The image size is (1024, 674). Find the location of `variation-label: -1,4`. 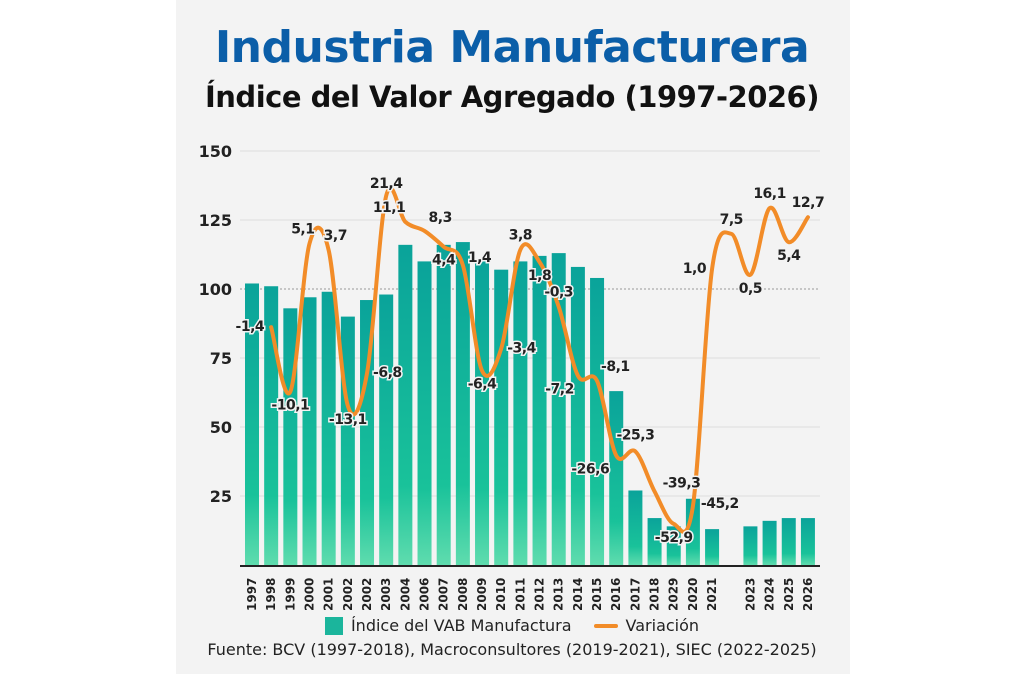

variation-label: -1,4 is located at coordinates (250, 327).